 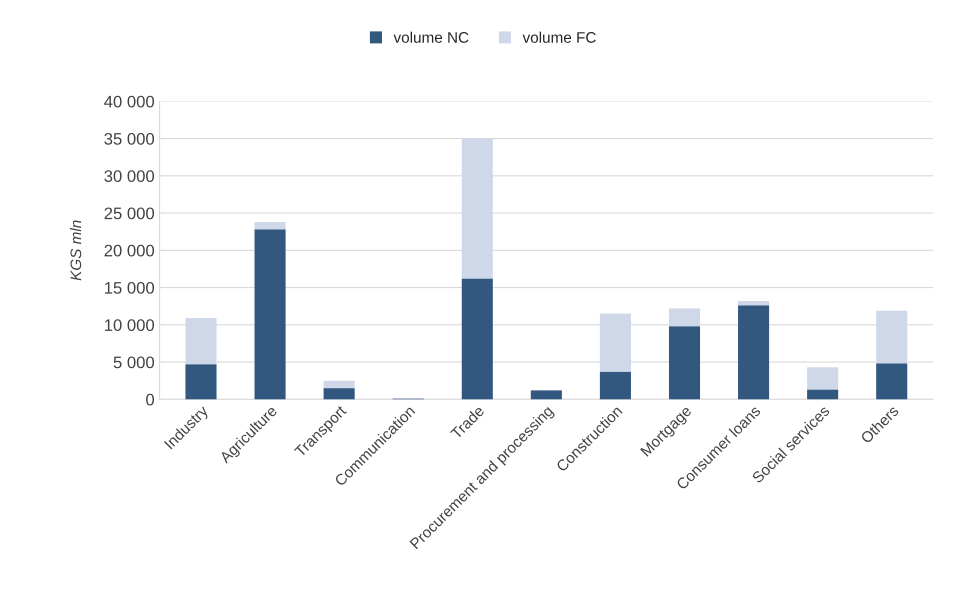 I want to click on y-tick-label: 35 000, so click(x=129, y=138).